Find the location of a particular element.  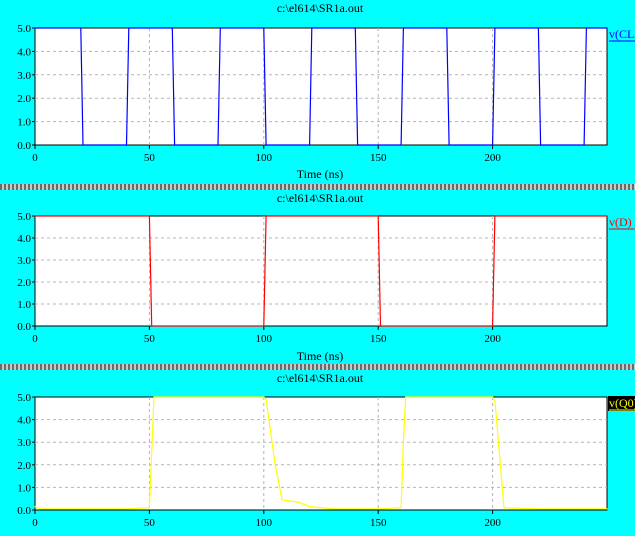

legend-entry: v(CLK) is located at coordinates (622, 34).